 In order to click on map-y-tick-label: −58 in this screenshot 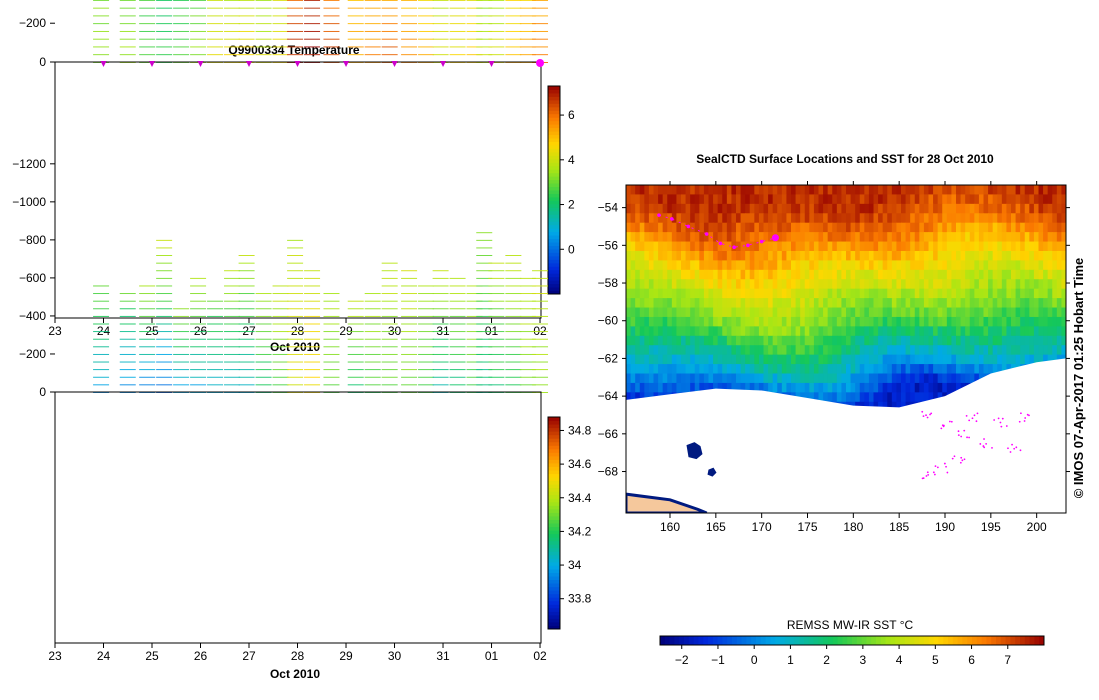, I will do `click(608, 283)`.